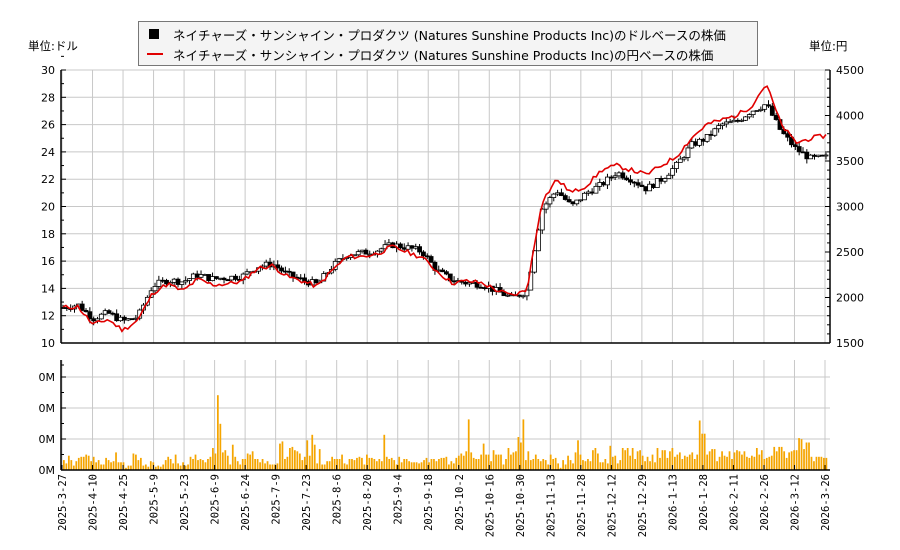 Image resolution: width=900 pixels, height=550 pixels. Describe the element at coordinates (155, 499) in the screenshot. I see `svg-text: 2025-5-9` at that location.